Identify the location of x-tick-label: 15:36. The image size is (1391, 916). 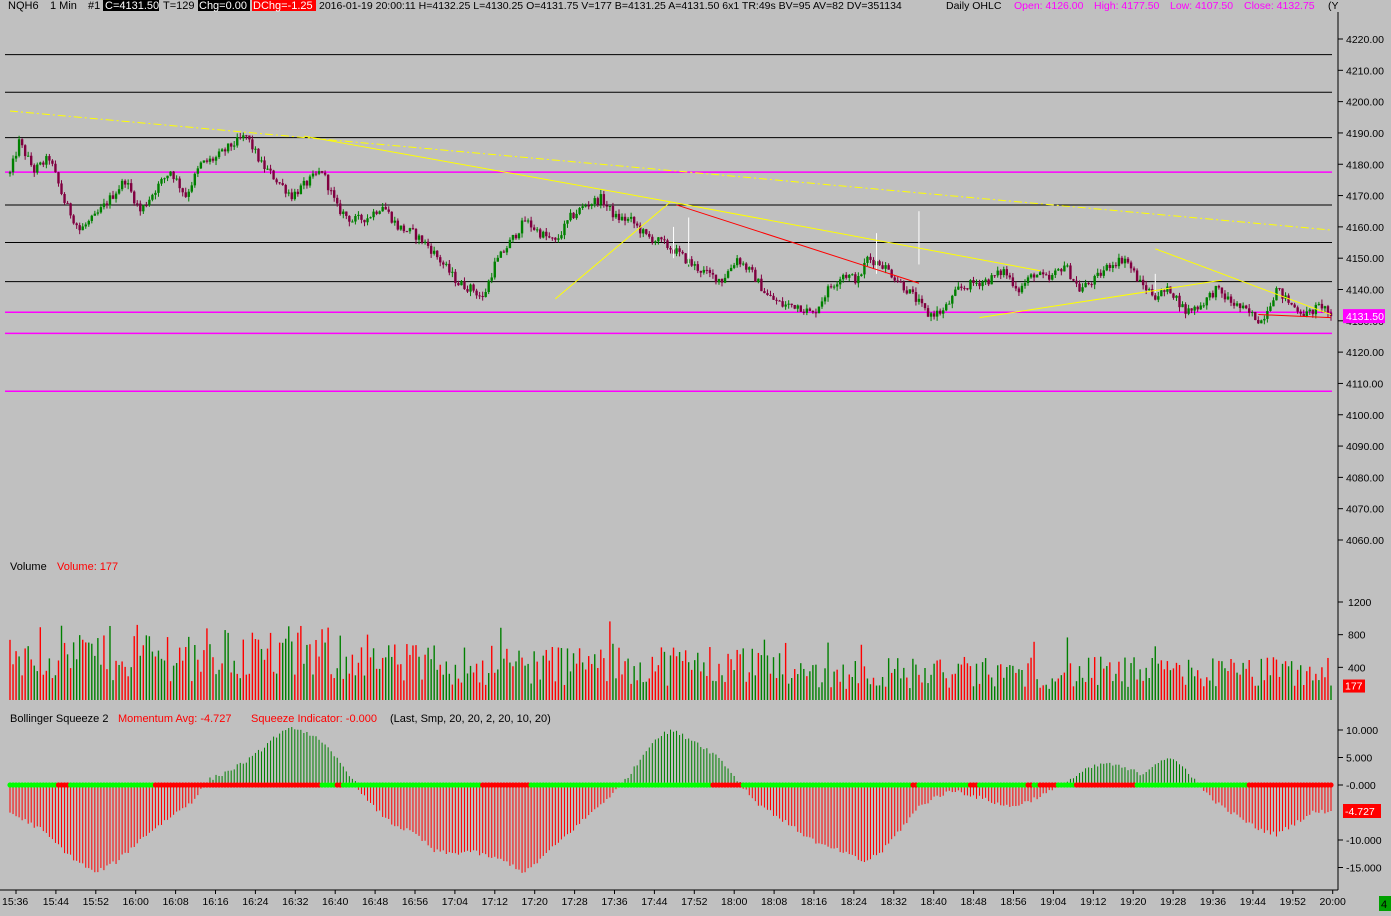
(15, 902).